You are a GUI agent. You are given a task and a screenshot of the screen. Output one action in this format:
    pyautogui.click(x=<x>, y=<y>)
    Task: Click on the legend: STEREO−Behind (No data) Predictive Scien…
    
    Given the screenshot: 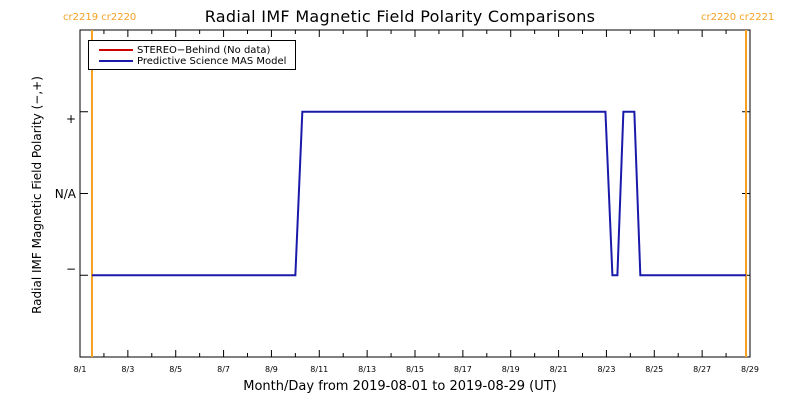 What is the action you would take?
    pyautogui.click(x=192, y=55)
    